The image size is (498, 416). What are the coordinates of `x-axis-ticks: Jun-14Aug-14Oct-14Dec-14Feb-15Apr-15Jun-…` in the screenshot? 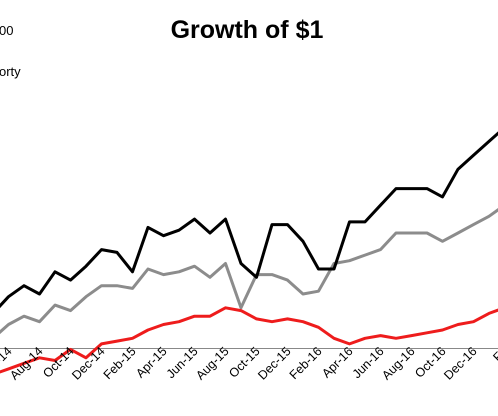 It's located at (249, 363).